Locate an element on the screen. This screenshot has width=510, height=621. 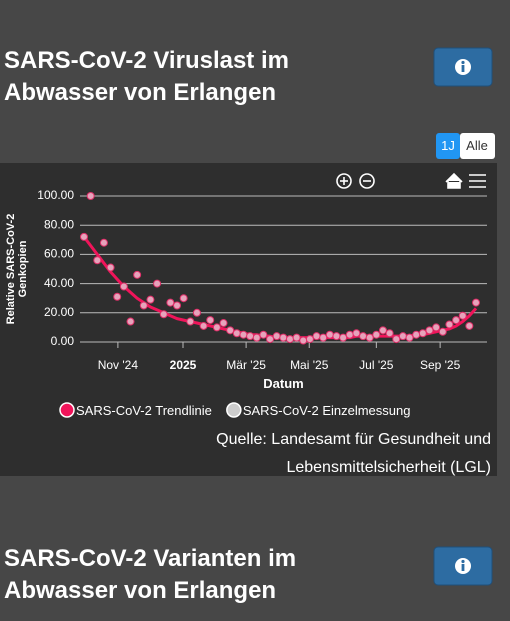
section-title: SARS-CoV-2 Varianten im is located at coordinates (150, 558).